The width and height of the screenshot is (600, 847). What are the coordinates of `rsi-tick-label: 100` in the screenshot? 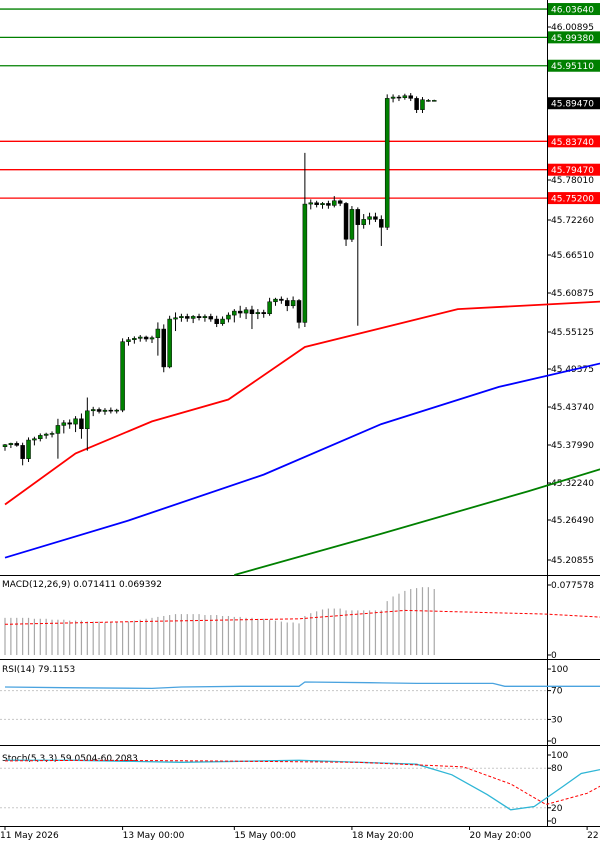 It's located at (559, 670).